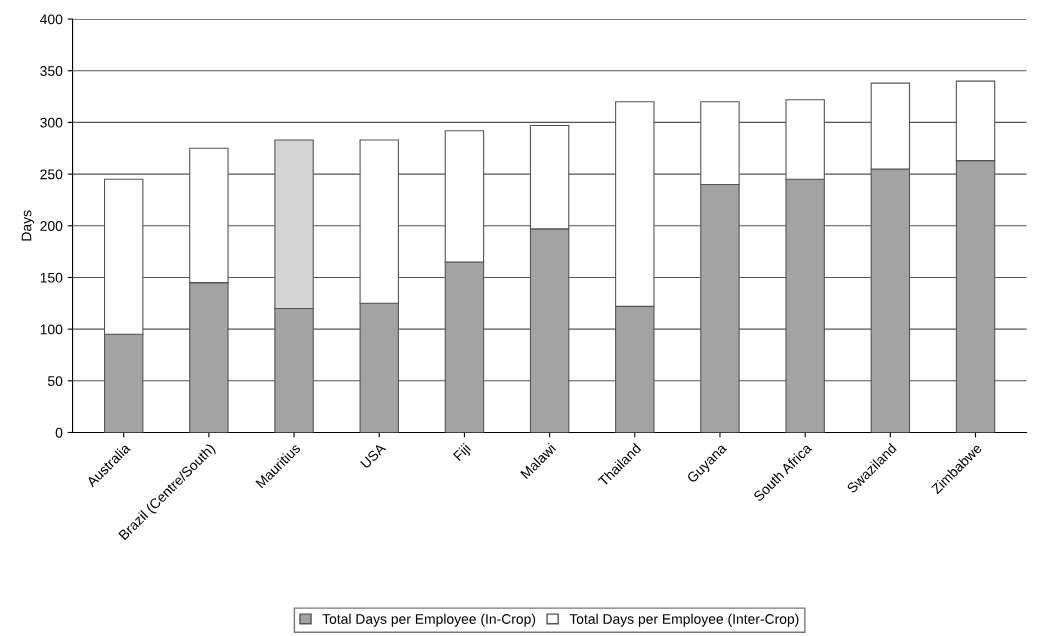  I want to click on y-tick-label: 150, so click(51, 277).